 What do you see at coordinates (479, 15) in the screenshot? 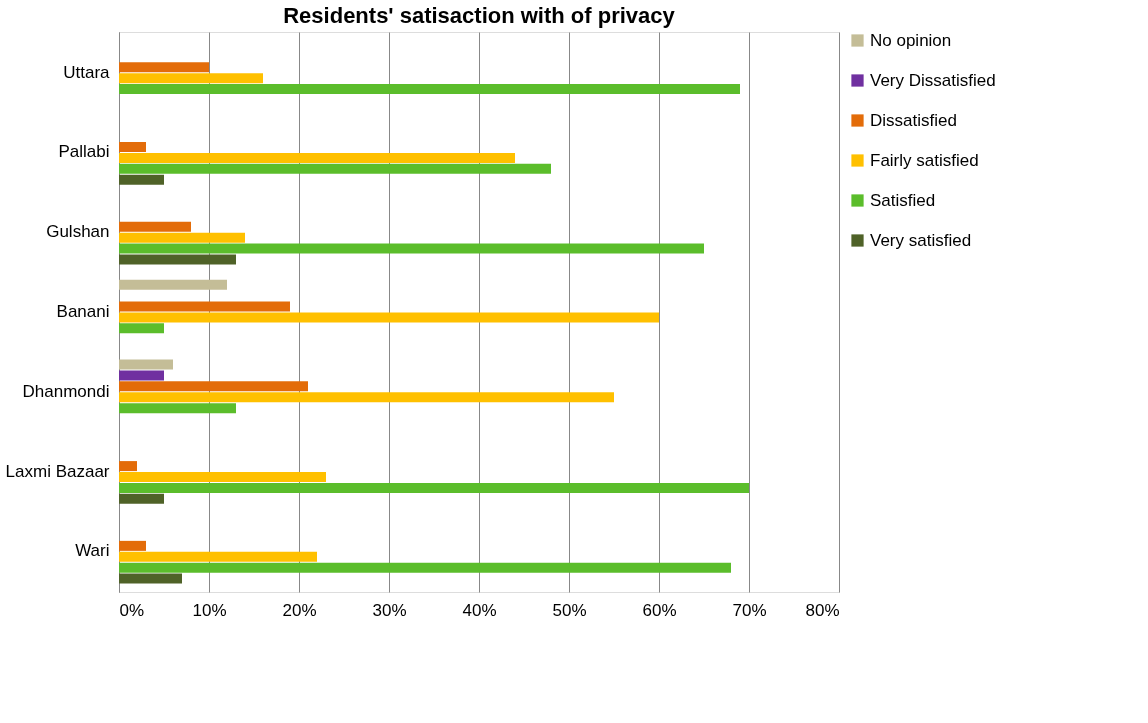
I see `chart-title: Residents' satisaction with of privacy` at bounding box center [479, 15].